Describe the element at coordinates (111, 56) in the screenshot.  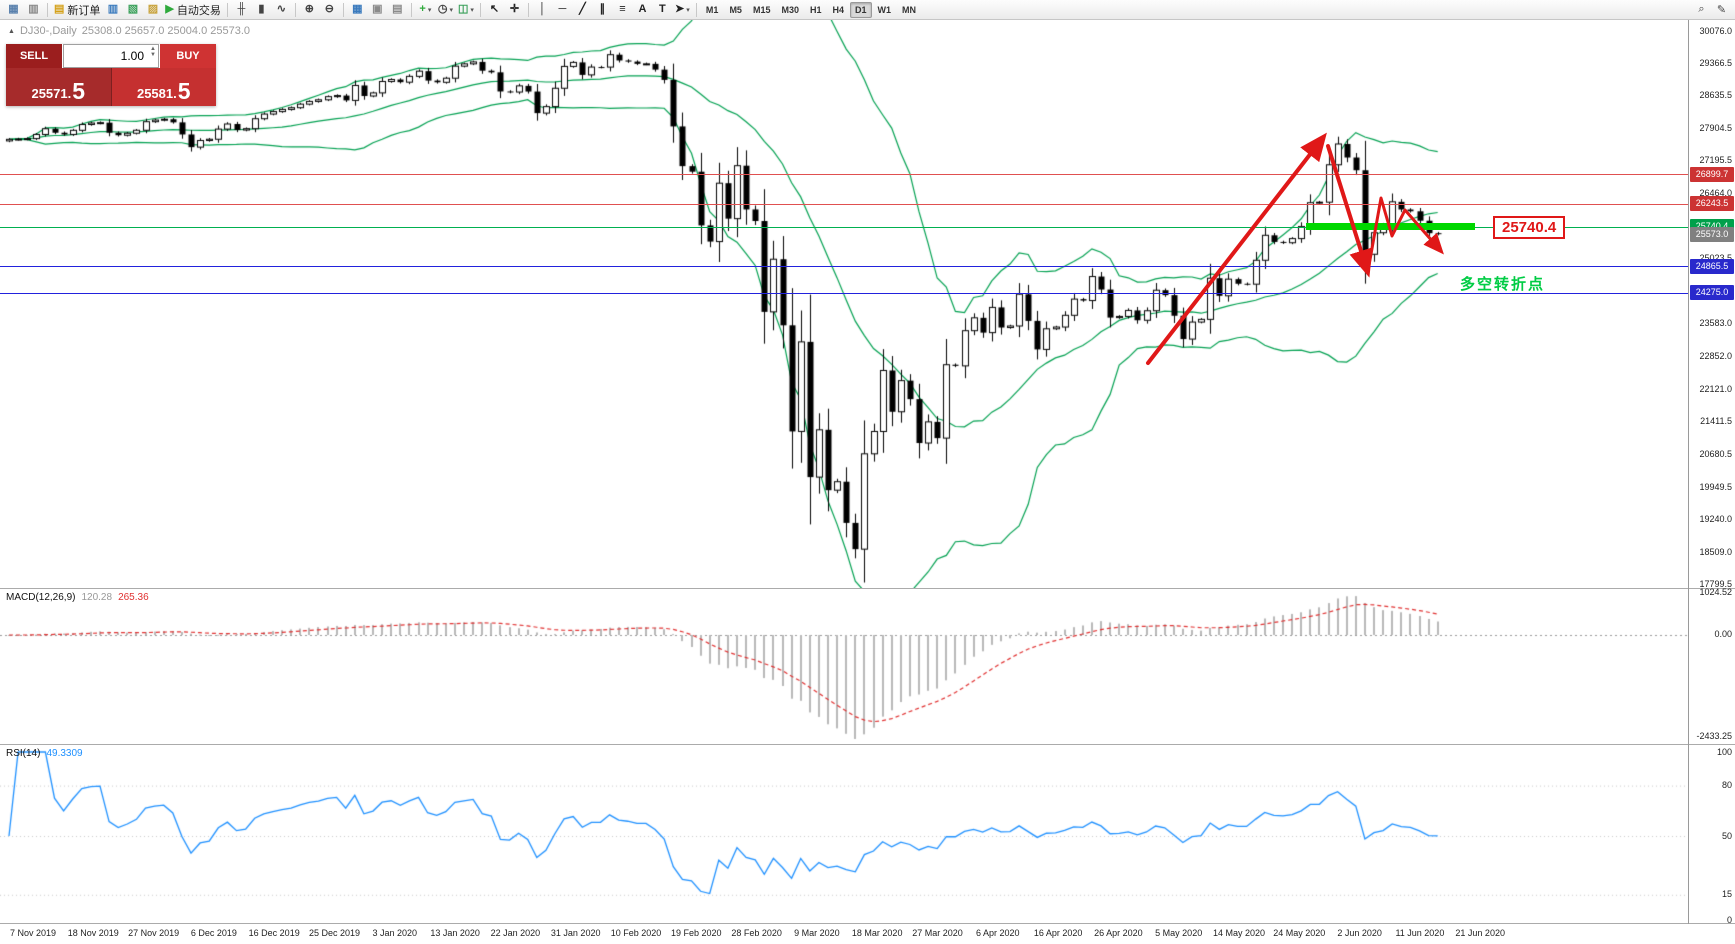
I see `volume-input: 1.00 ▲ ▼` at that location.